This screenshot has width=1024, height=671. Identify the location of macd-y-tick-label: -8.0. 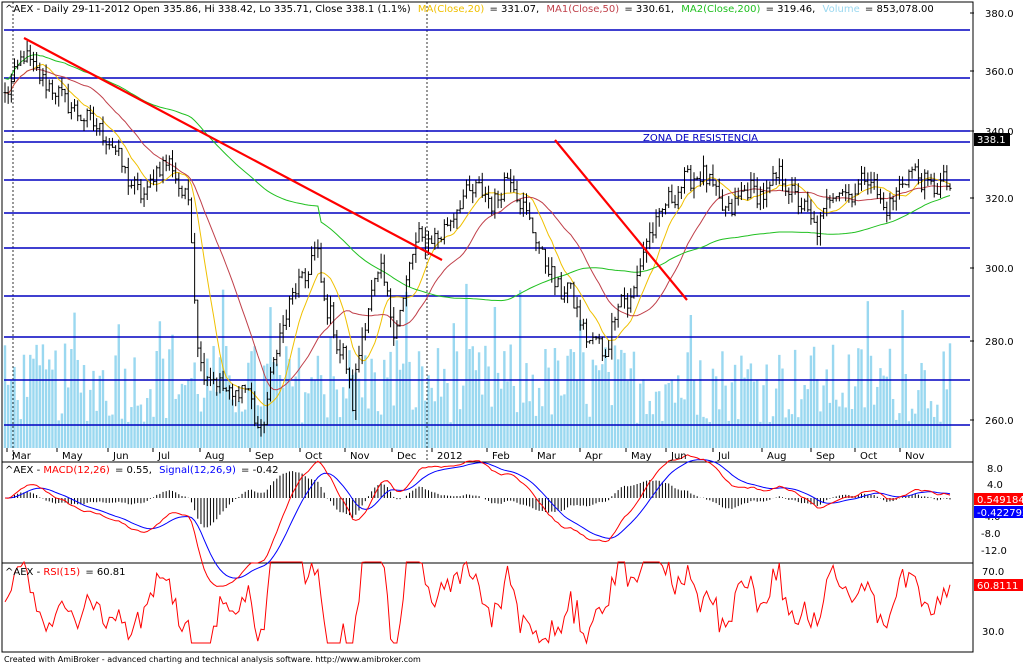
(991, 534).